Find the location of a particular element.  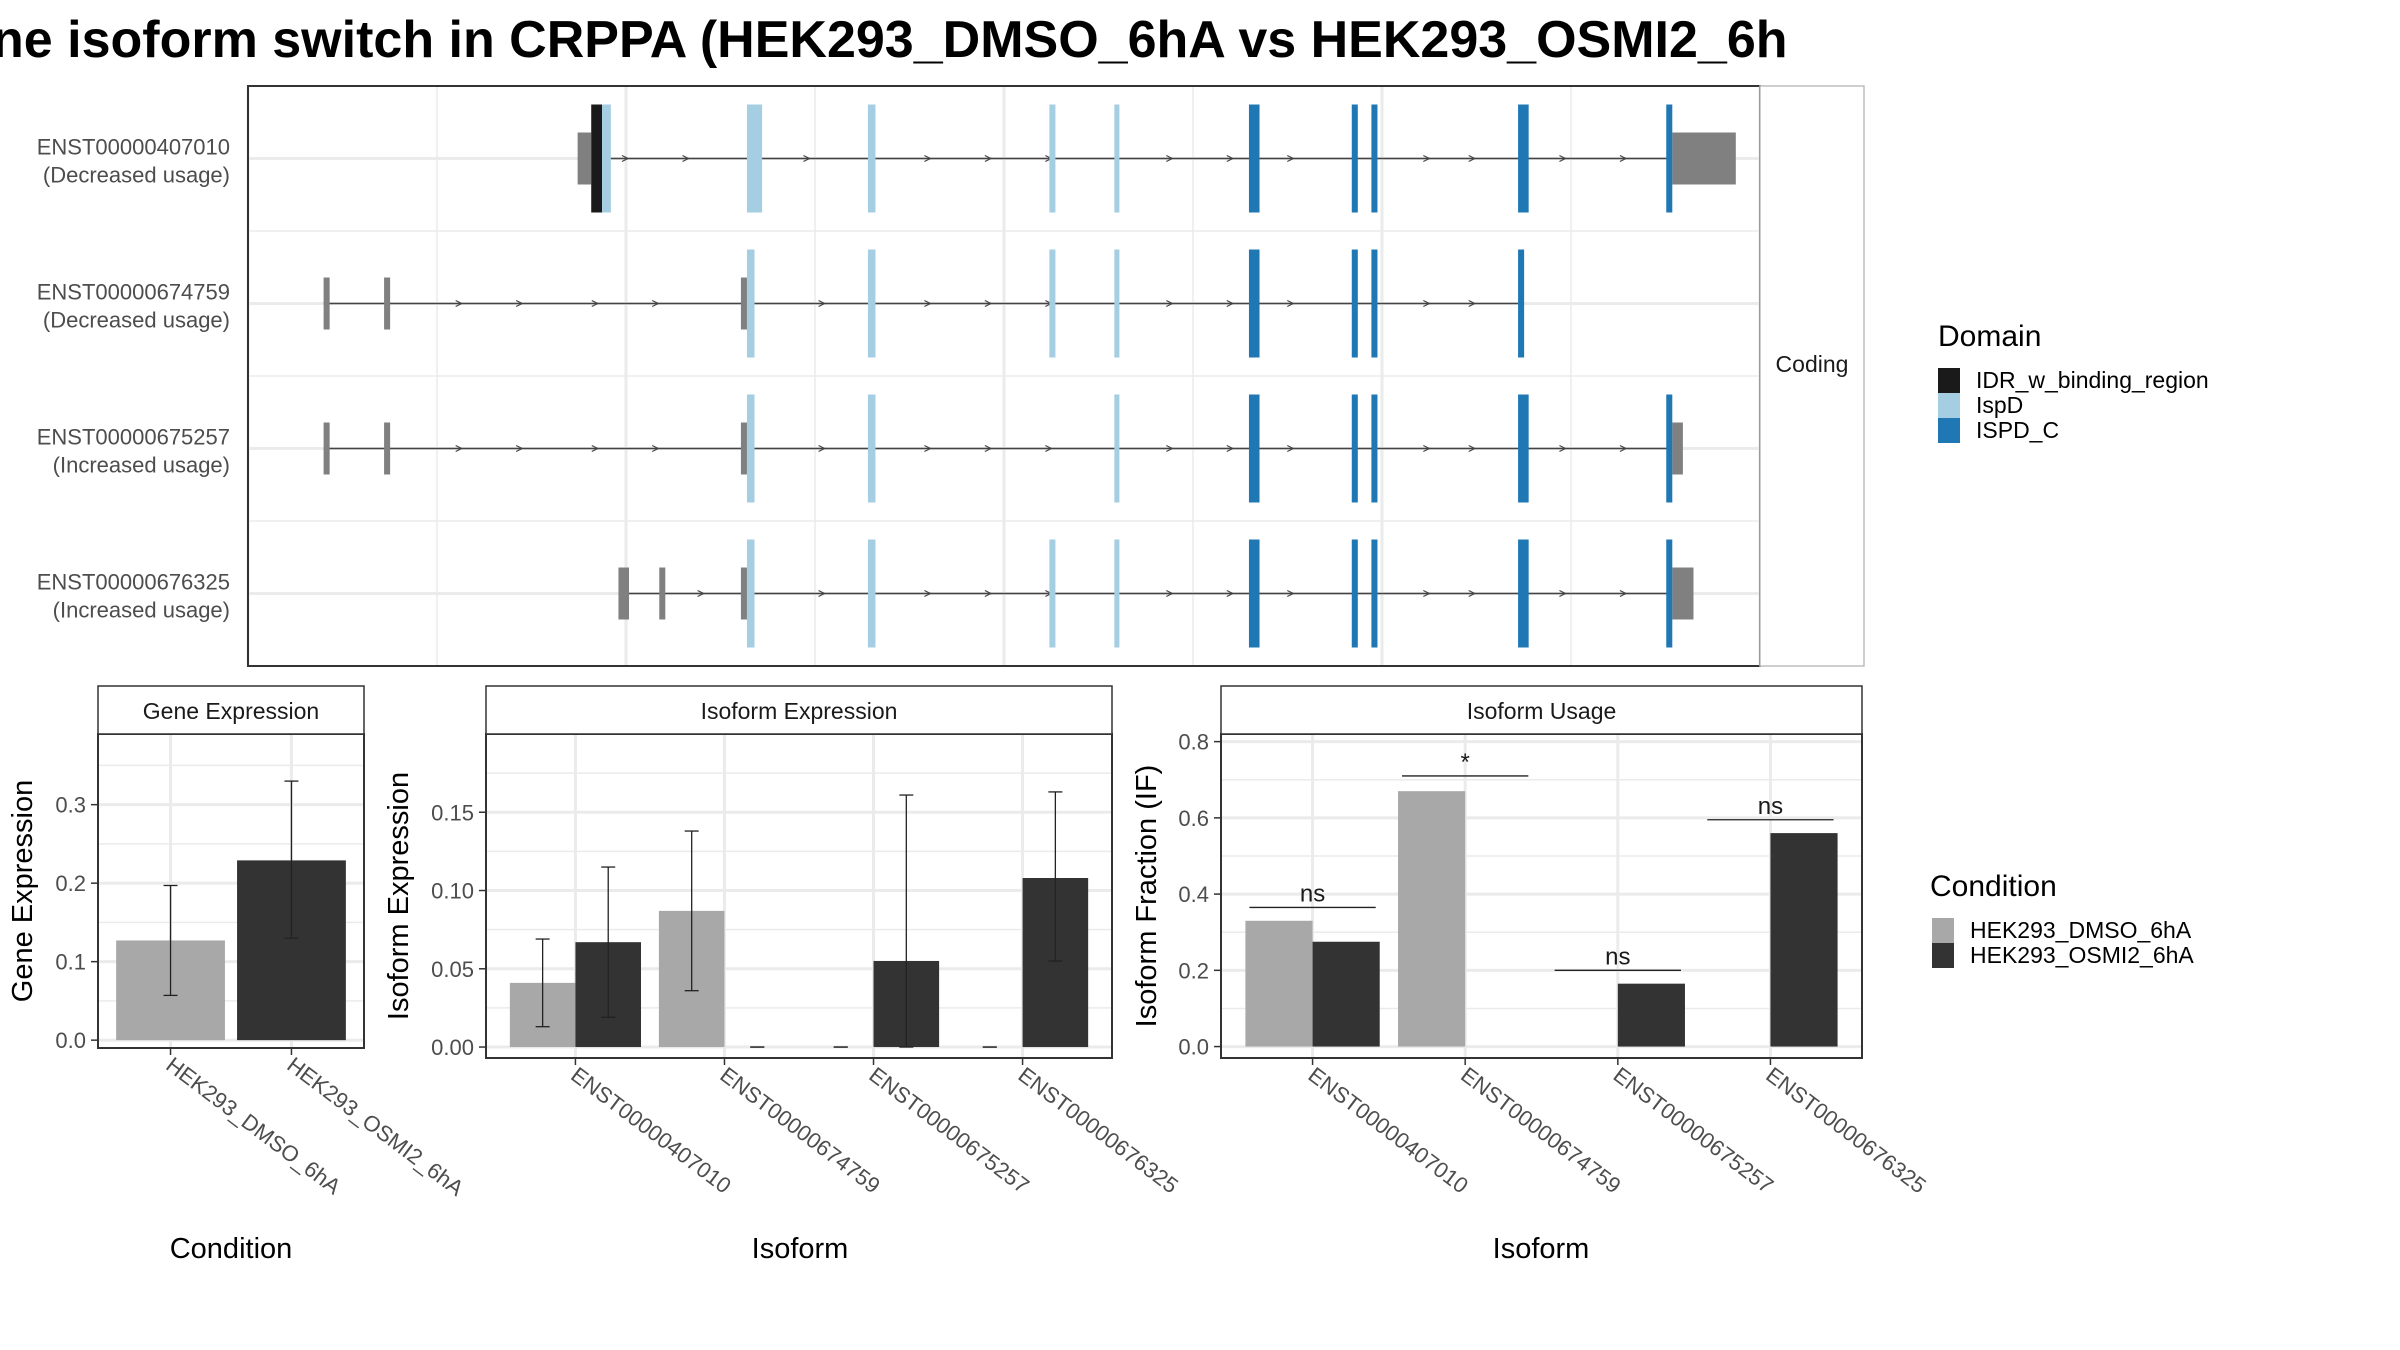

y-axis-title: Isoform Fraction (IF) is located at coordinates (1147, 896).